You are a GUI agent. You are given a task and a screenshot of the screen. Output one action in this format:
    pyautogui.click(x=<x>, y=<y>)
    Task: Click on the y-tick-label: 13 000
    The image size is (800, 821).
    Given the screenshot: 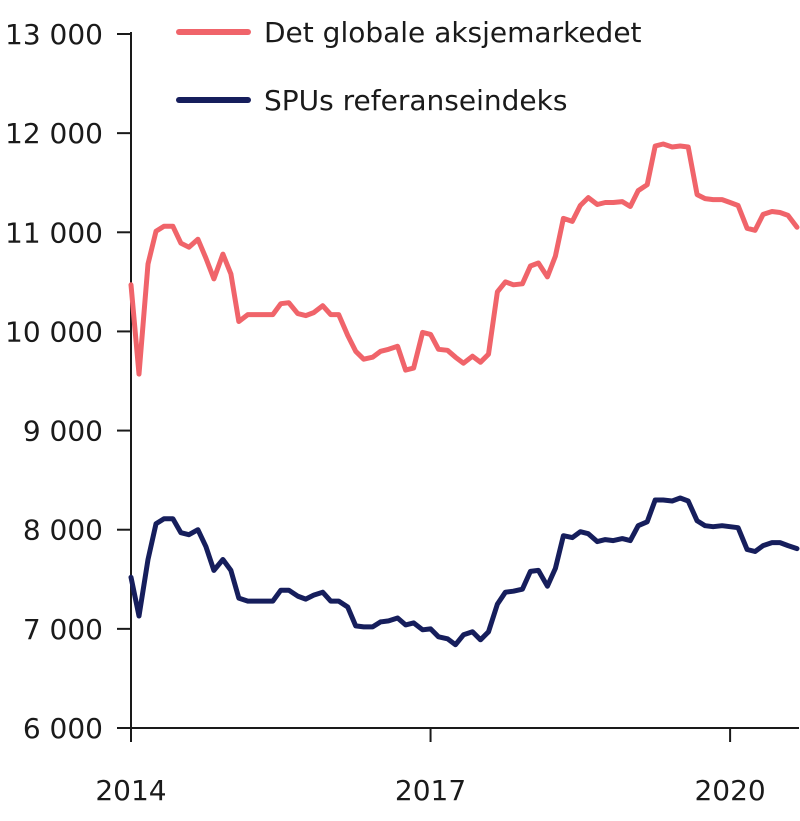 What is the action you would take?
    pyautogui.click(x=54, y=34)
    